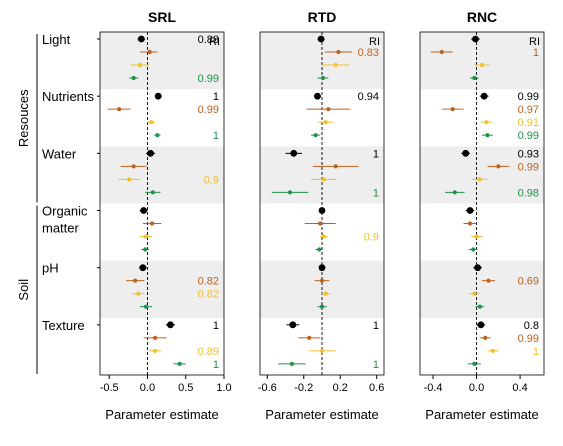 The height and width of the screenshot is (446, 563). I want to click on ri-value: 0.94, so click(368, 97).